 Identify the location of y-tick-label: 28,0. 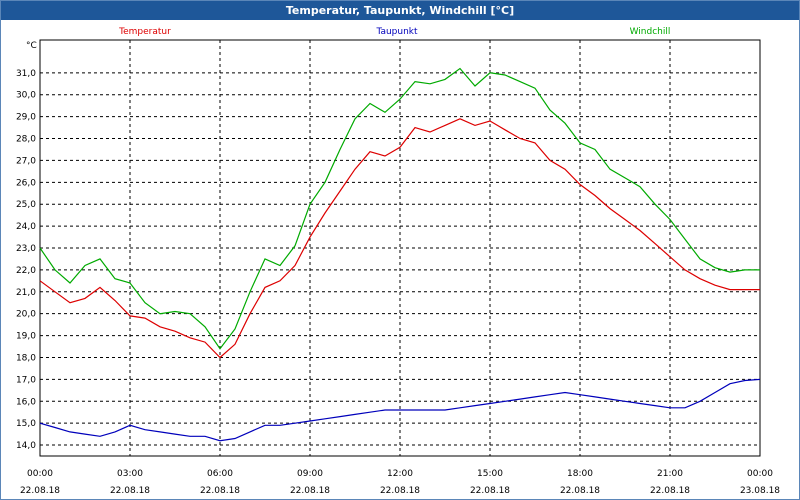
(26, 140).